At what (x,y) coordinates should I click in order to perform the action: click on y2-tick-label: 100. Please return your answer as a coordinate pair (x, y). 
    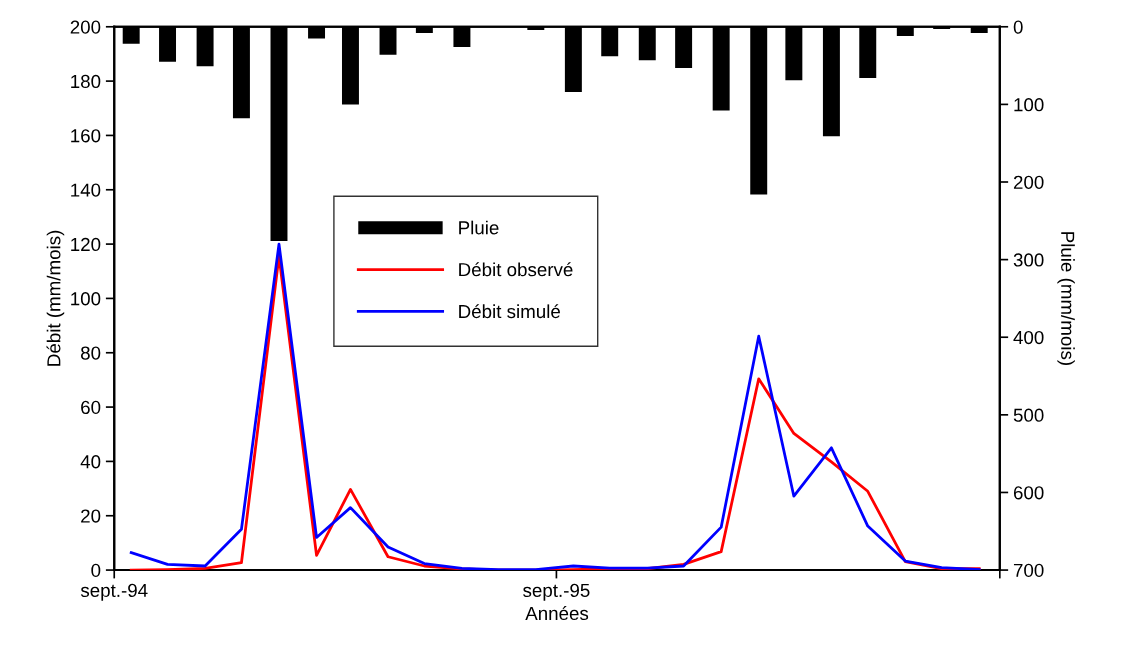
    Looking at the image, I should click on (1029, 105).